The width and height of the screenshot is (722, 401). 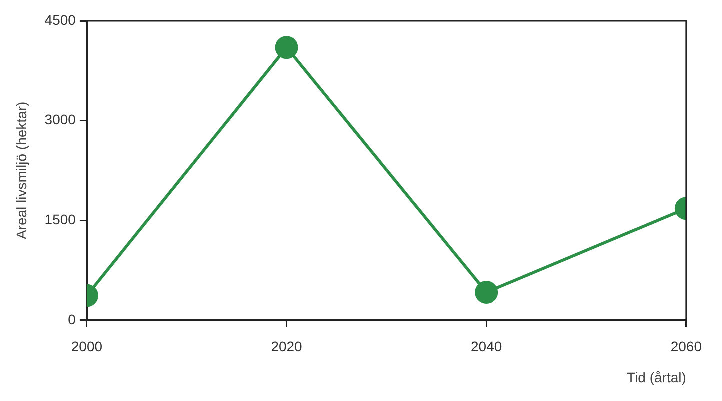 I want to click on y-tick-label: 0, so click(x=72, y=319).